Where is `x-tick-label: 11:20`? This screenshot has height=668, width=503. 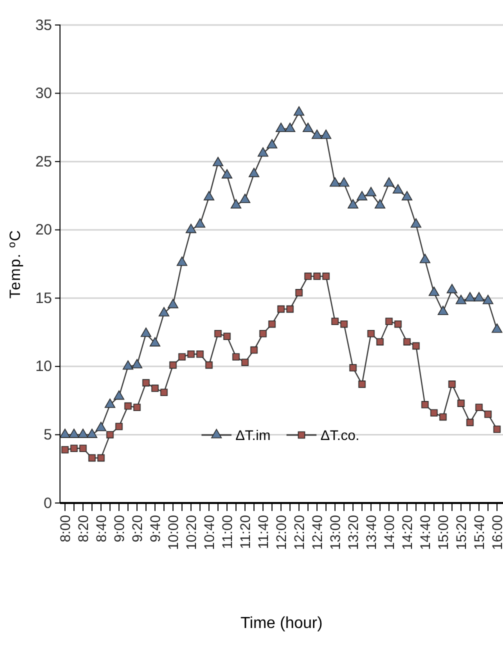
x-tick-label: 11:20 is located at coordinates (244, 531).